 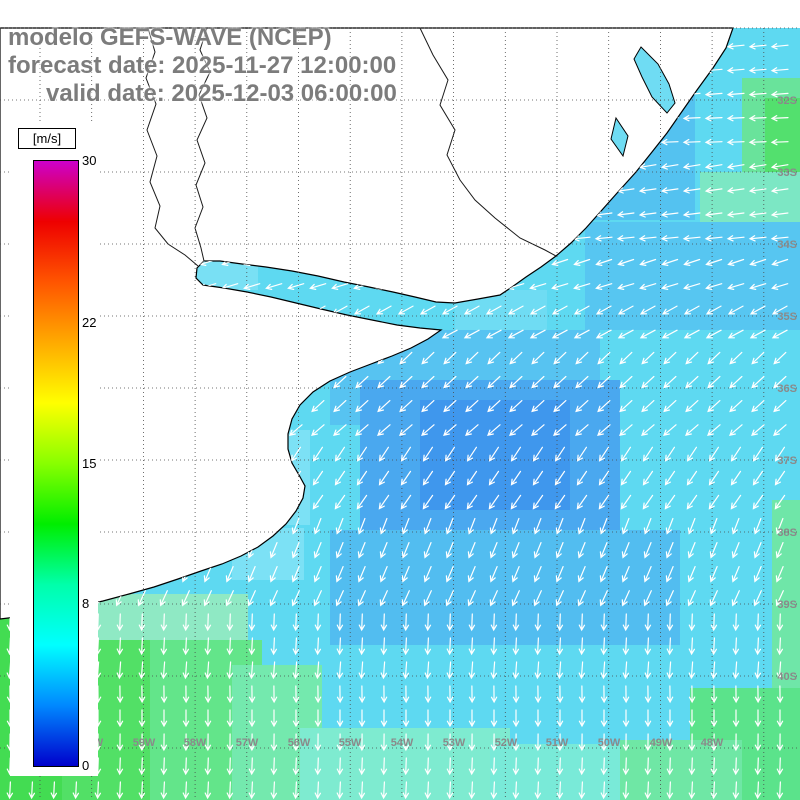 What do you see at coordinates (247, 743) in the screenshot?
I see `longitude-label: 57W` at bounding box center [247, 743].